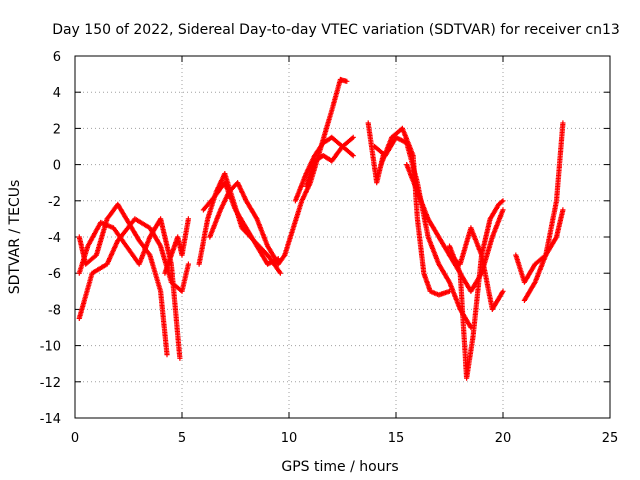 The width and height of the screenshot is (640, 480). I want to click on series-track-q, so click(543, 255).